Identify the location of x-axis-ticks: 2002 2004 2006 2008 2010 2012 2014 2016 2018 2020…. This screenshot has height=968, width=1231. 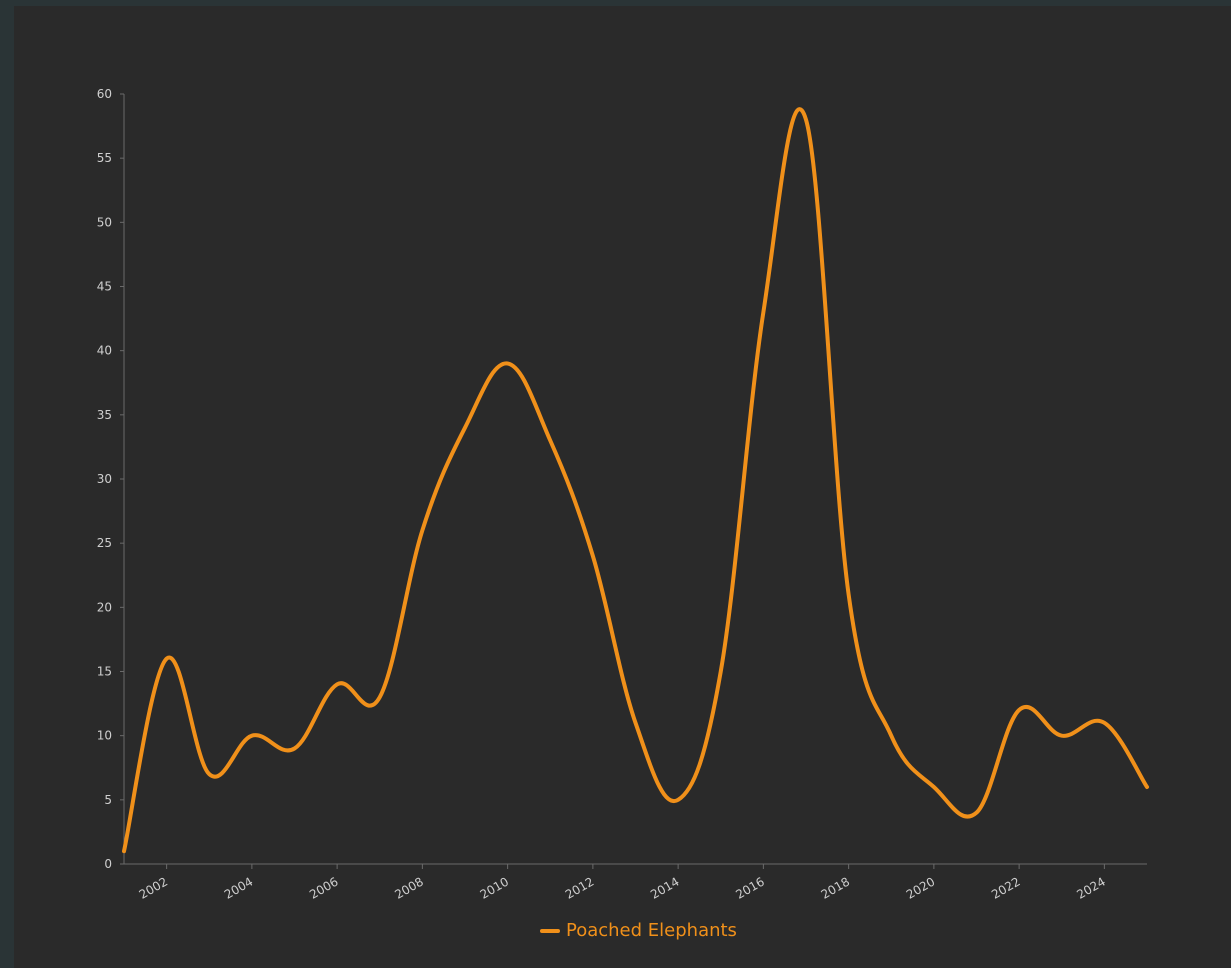
(622, 883).